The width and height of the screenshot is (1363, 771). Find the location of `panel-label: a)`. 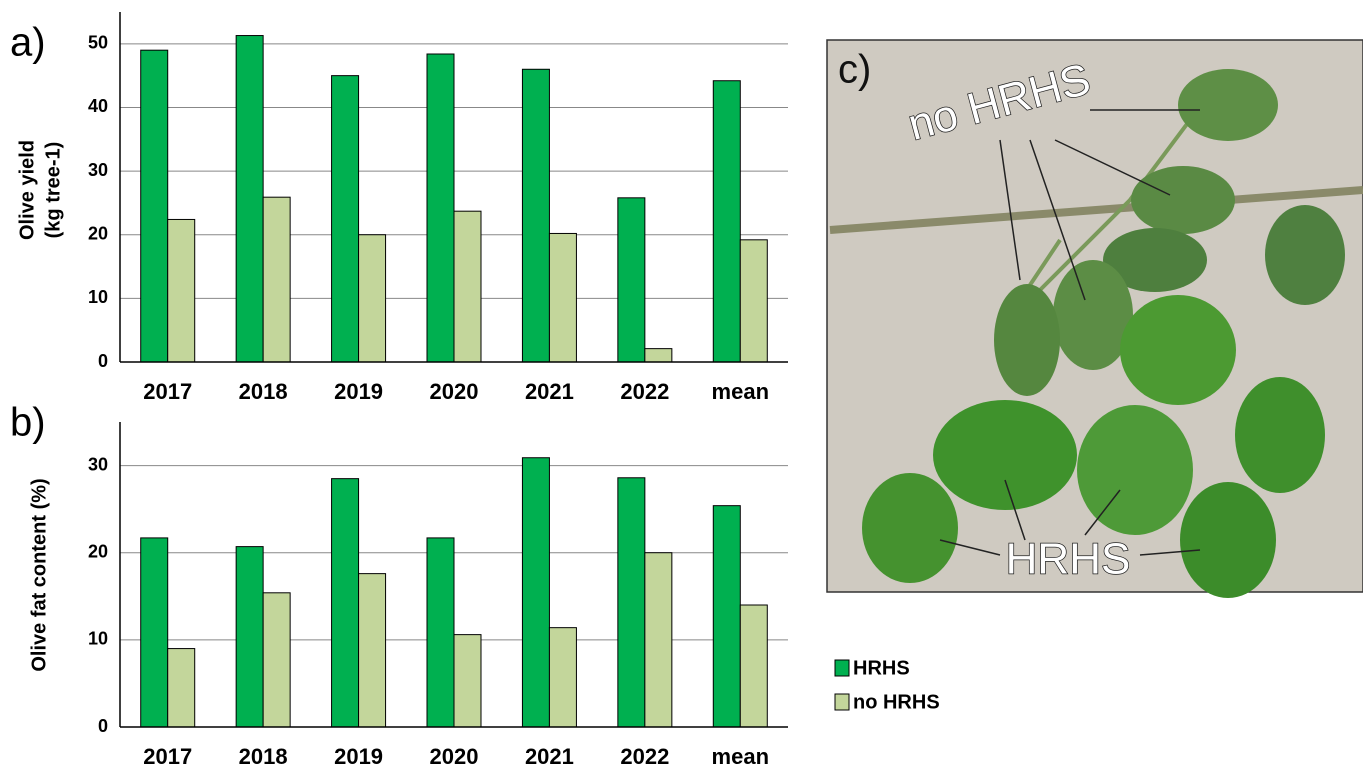

panel-label: a) is located at coordinates (28, 43).